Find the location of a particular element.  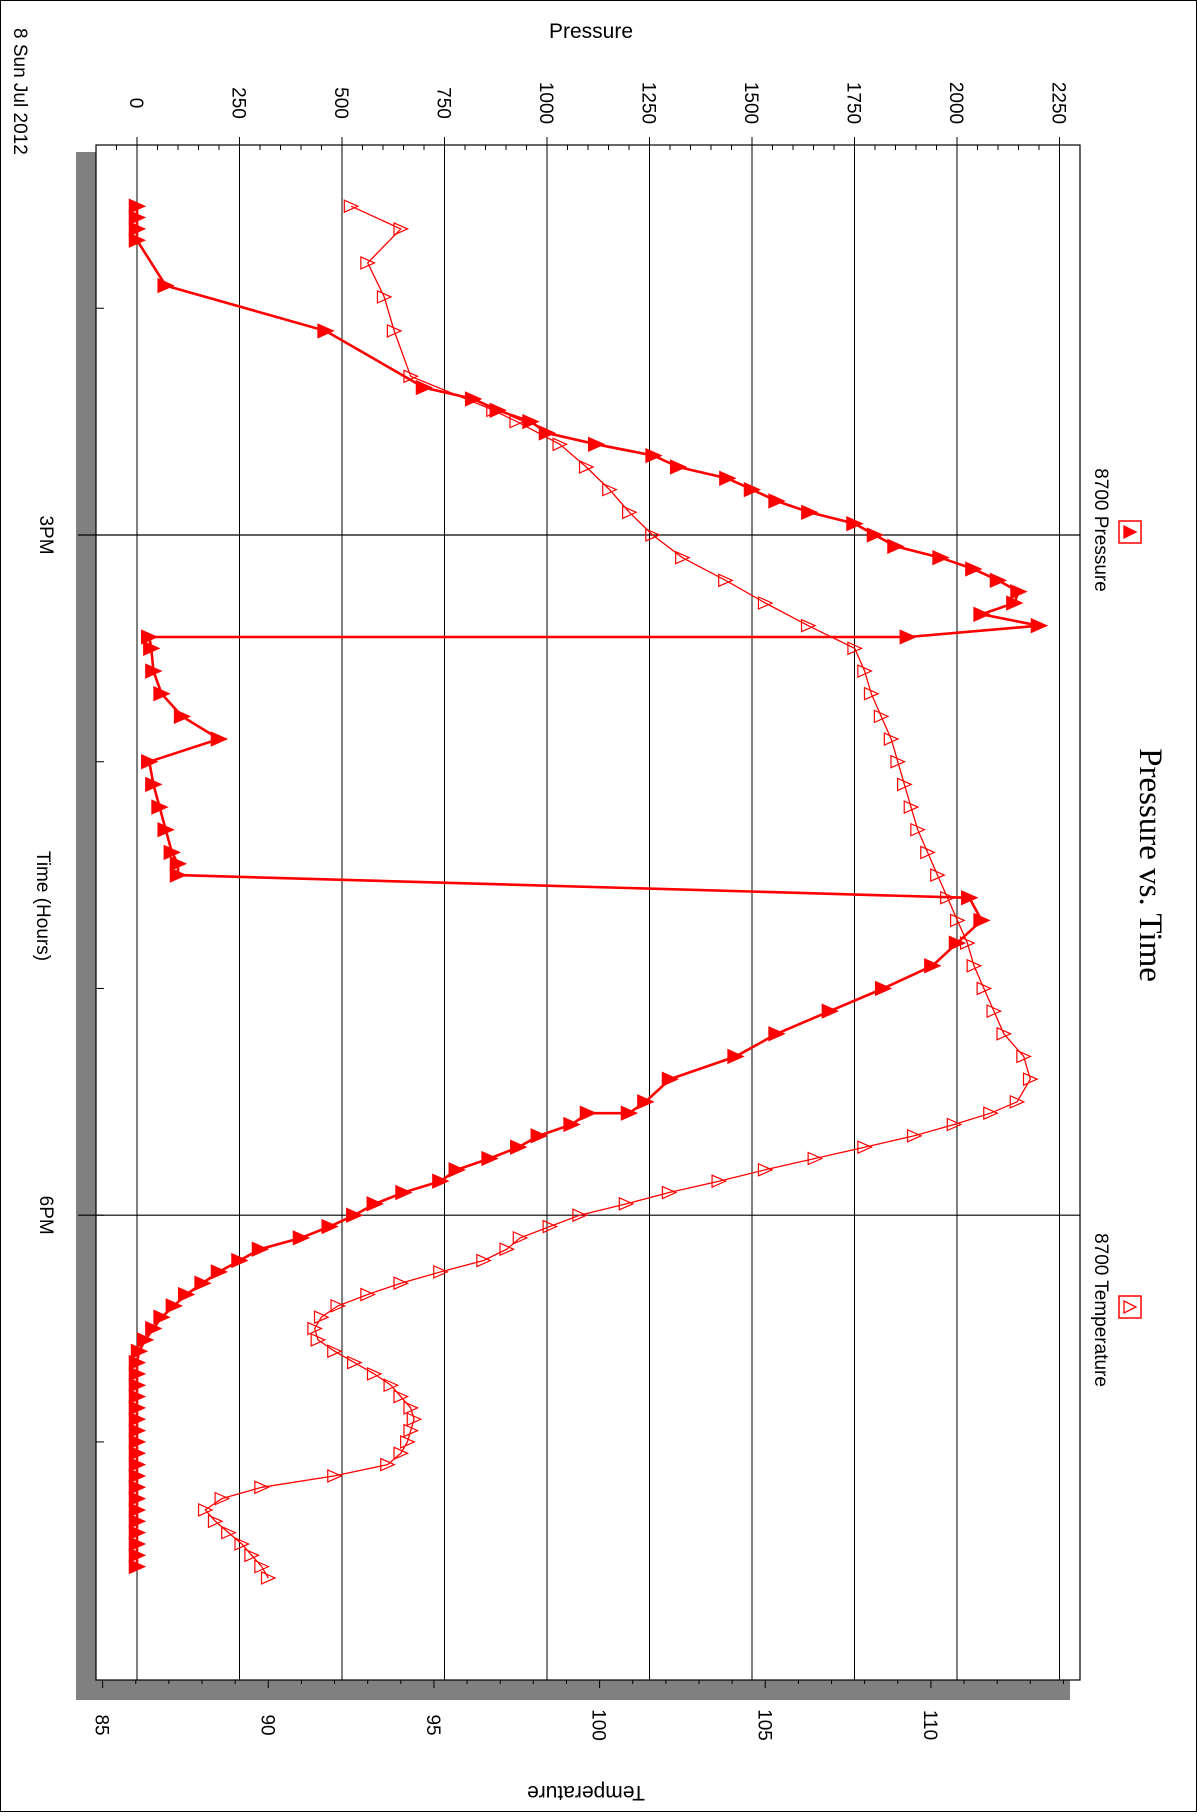

pressure-tick-label: 1000 is located at coordinates (545, 103).